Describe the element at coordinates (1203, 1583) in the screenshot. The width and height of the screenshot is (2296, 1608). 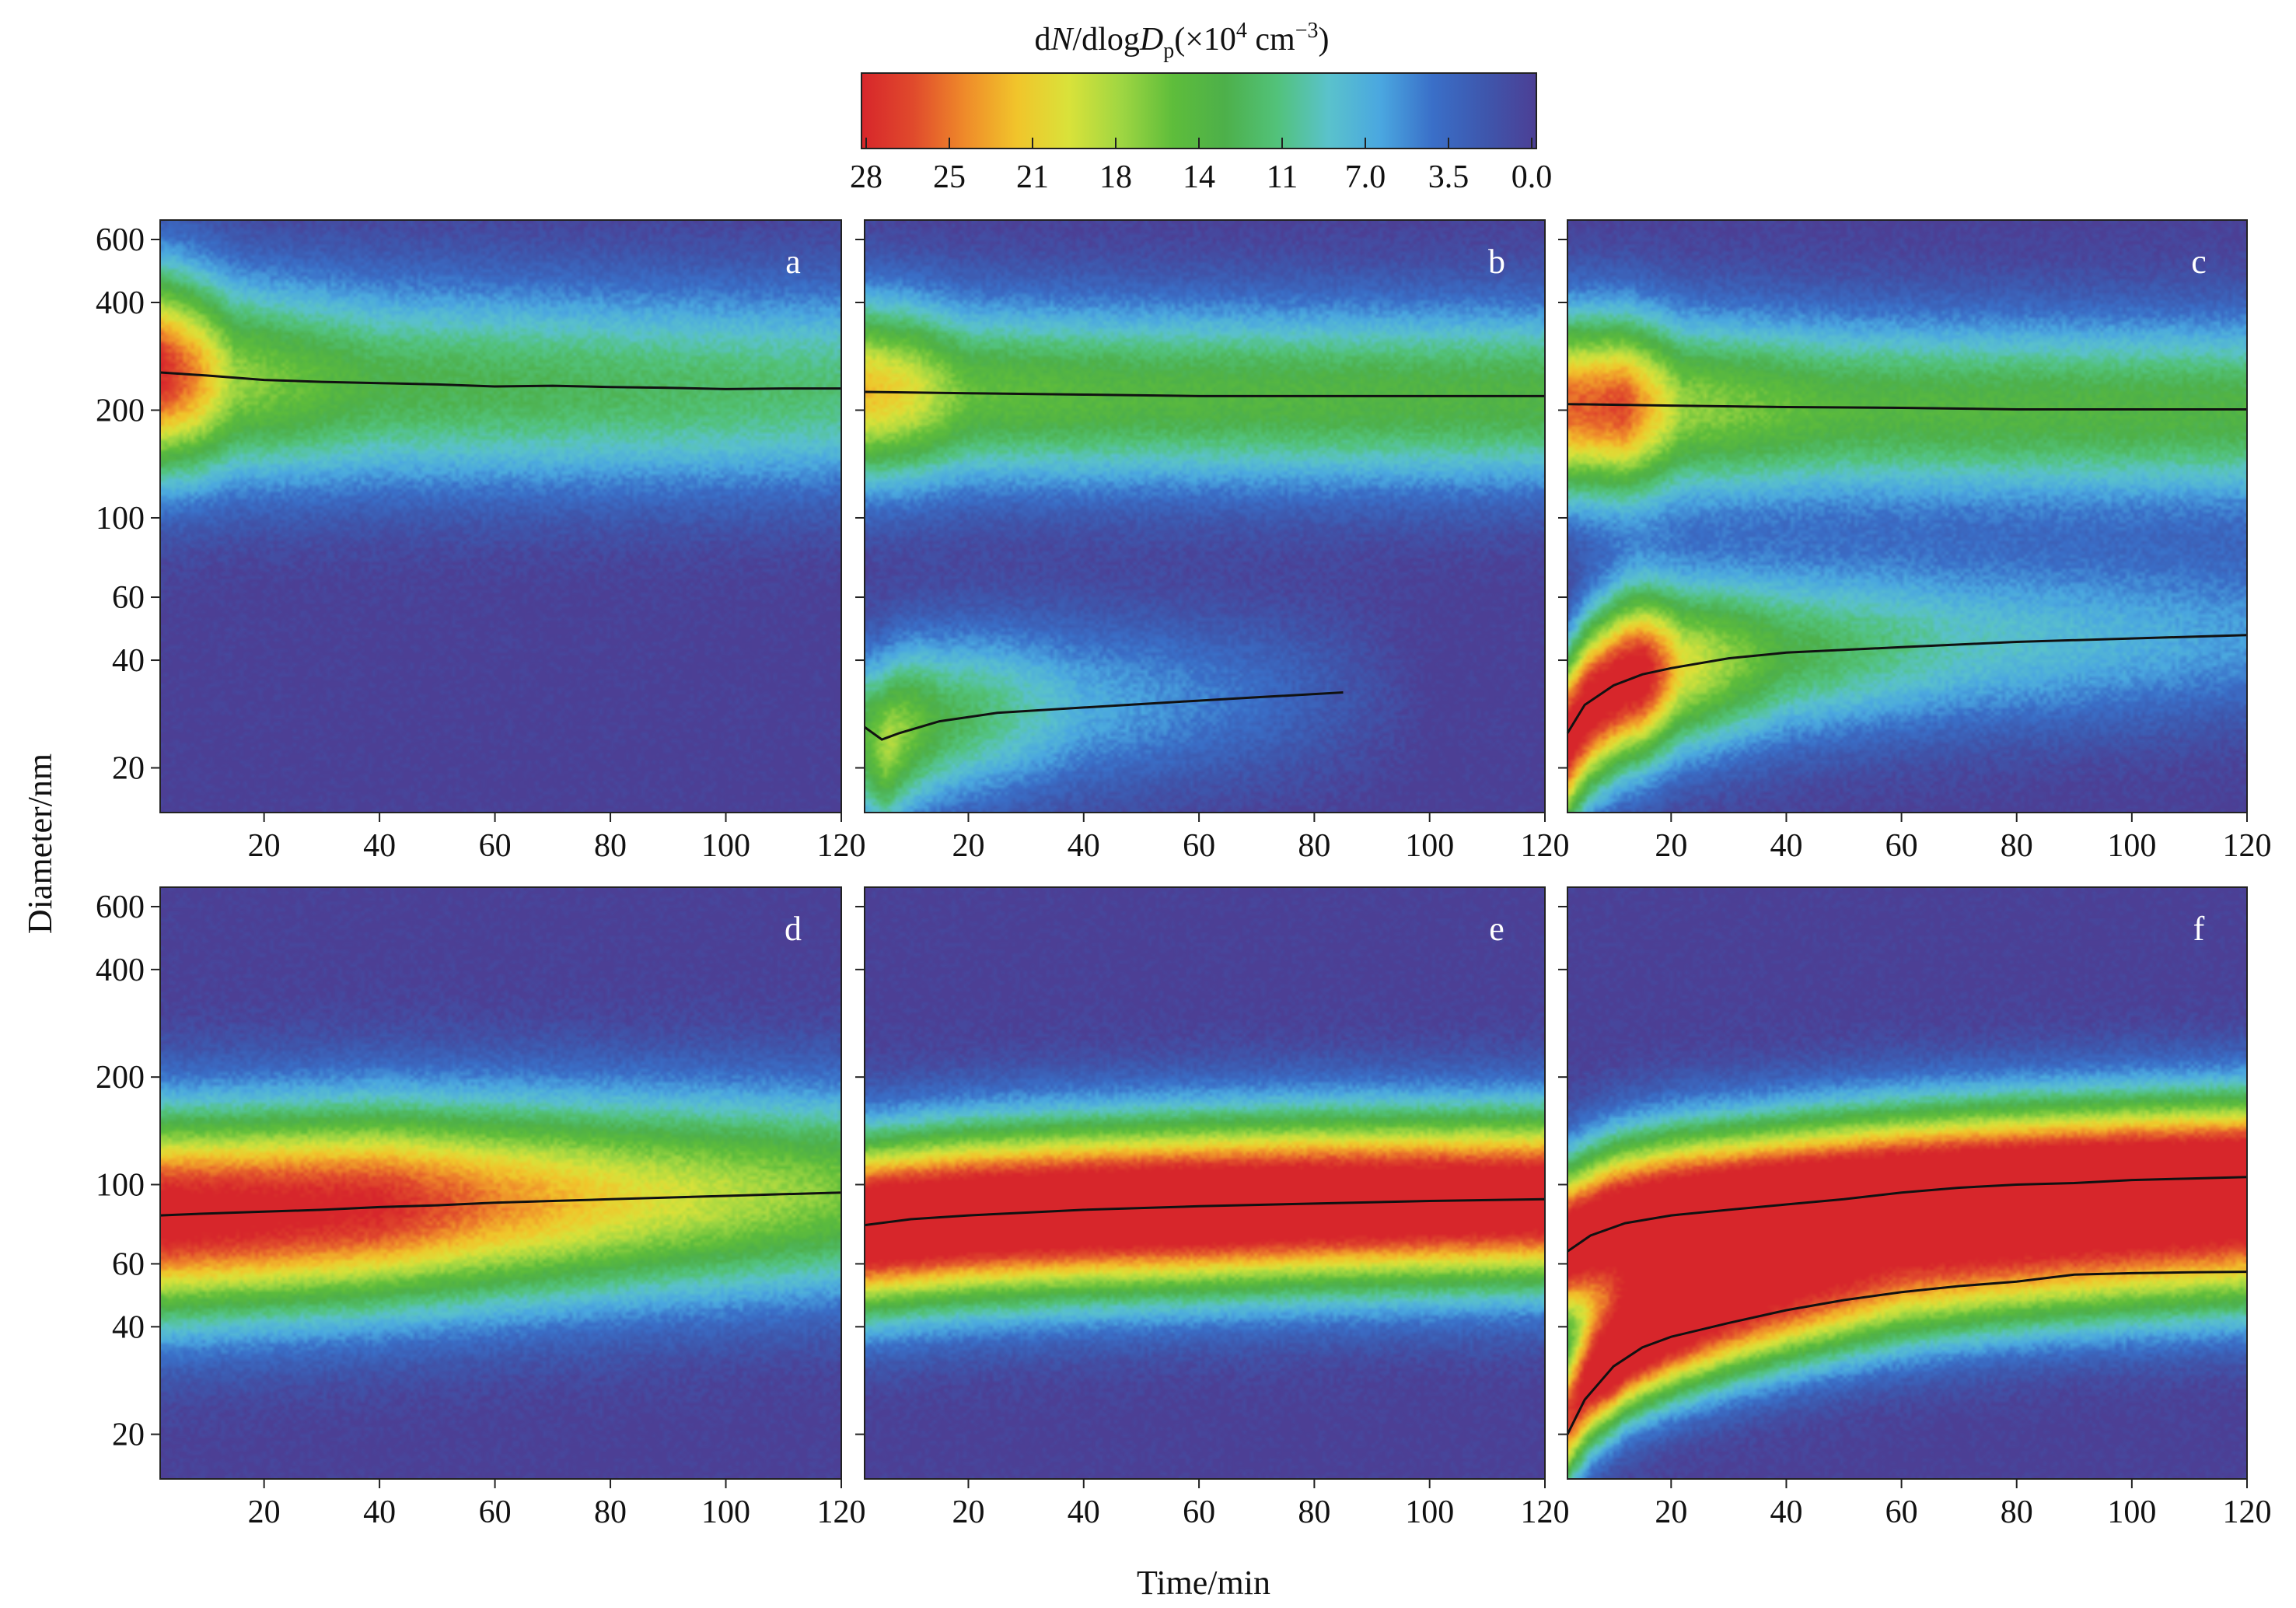
I see `x-axis-title: Time/min` at that location.